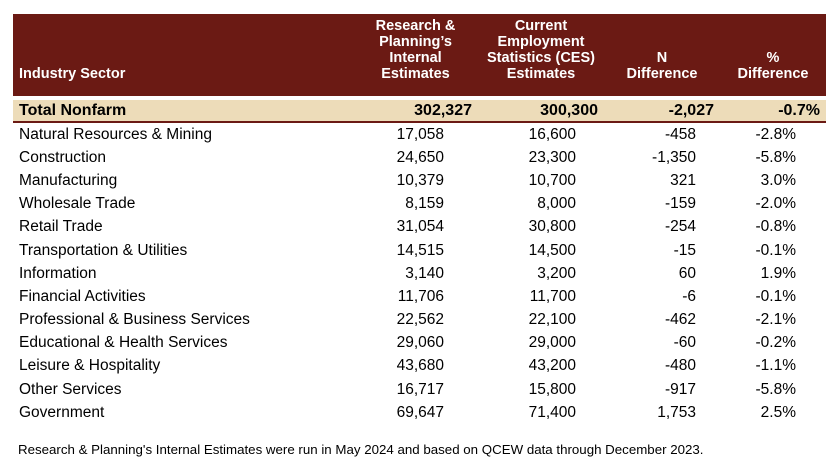 The width and height of the screenshot is (840, 476). I want to click on total-internal-cell: 302,327, so click(415, 111).